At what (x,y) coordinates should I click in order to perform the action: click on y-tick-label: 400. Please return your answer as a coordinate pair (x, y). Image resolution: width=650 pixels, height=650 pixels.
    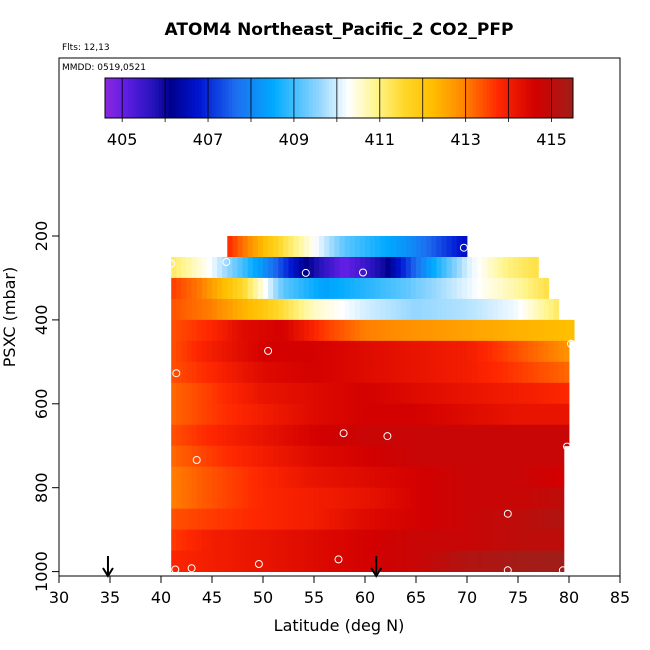
    Looking at the image, I should click on (41, 320).